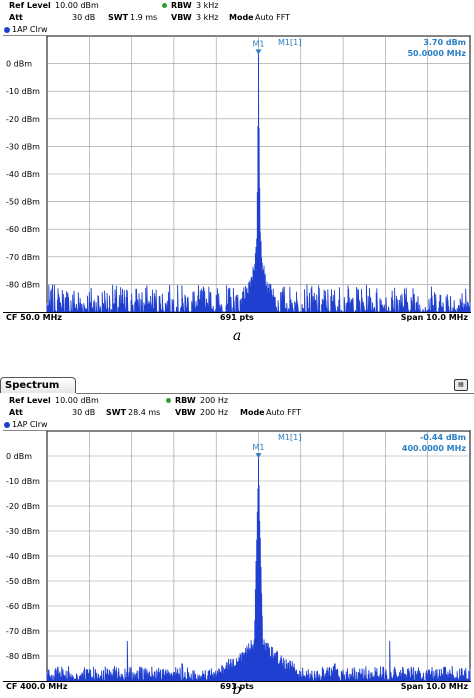 The image size is (474, 698). I want to click on vbw-value: 3 kHz, so click(207, 17).